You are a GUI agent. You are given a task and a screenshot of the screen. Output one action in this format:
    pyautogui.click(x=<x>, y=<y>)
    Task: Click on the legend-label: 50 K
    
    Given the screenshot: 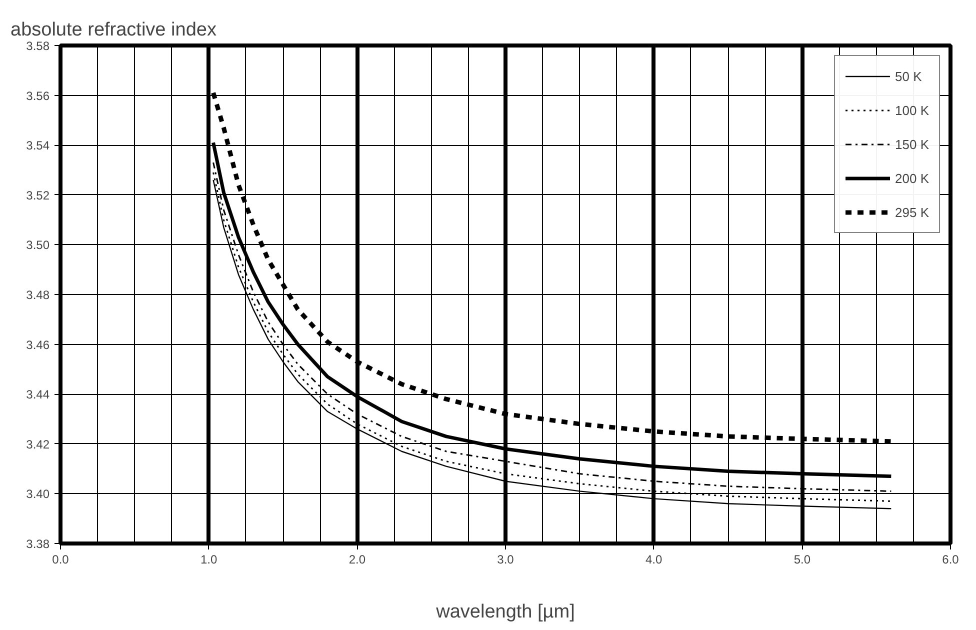 What is the action you would take?
    pyautogui.click(x=908, y=76)
    